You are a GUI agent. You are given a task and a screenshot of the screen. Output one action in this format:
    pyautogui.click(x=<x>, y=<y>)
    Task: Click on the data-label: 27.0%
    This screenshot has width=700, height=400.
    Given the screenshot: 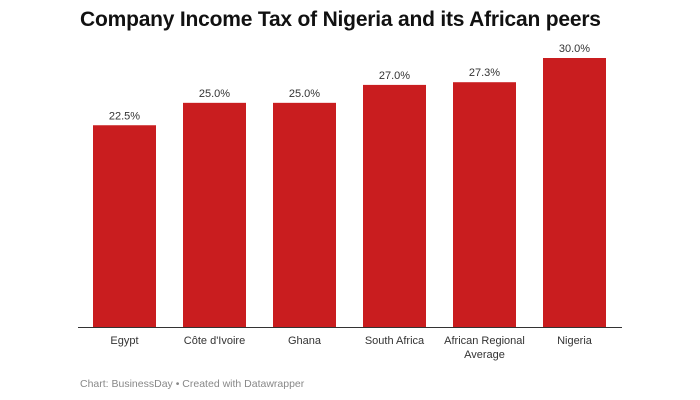 What is the action you would take?
    pyautogui.click(x=394, y=76)
    